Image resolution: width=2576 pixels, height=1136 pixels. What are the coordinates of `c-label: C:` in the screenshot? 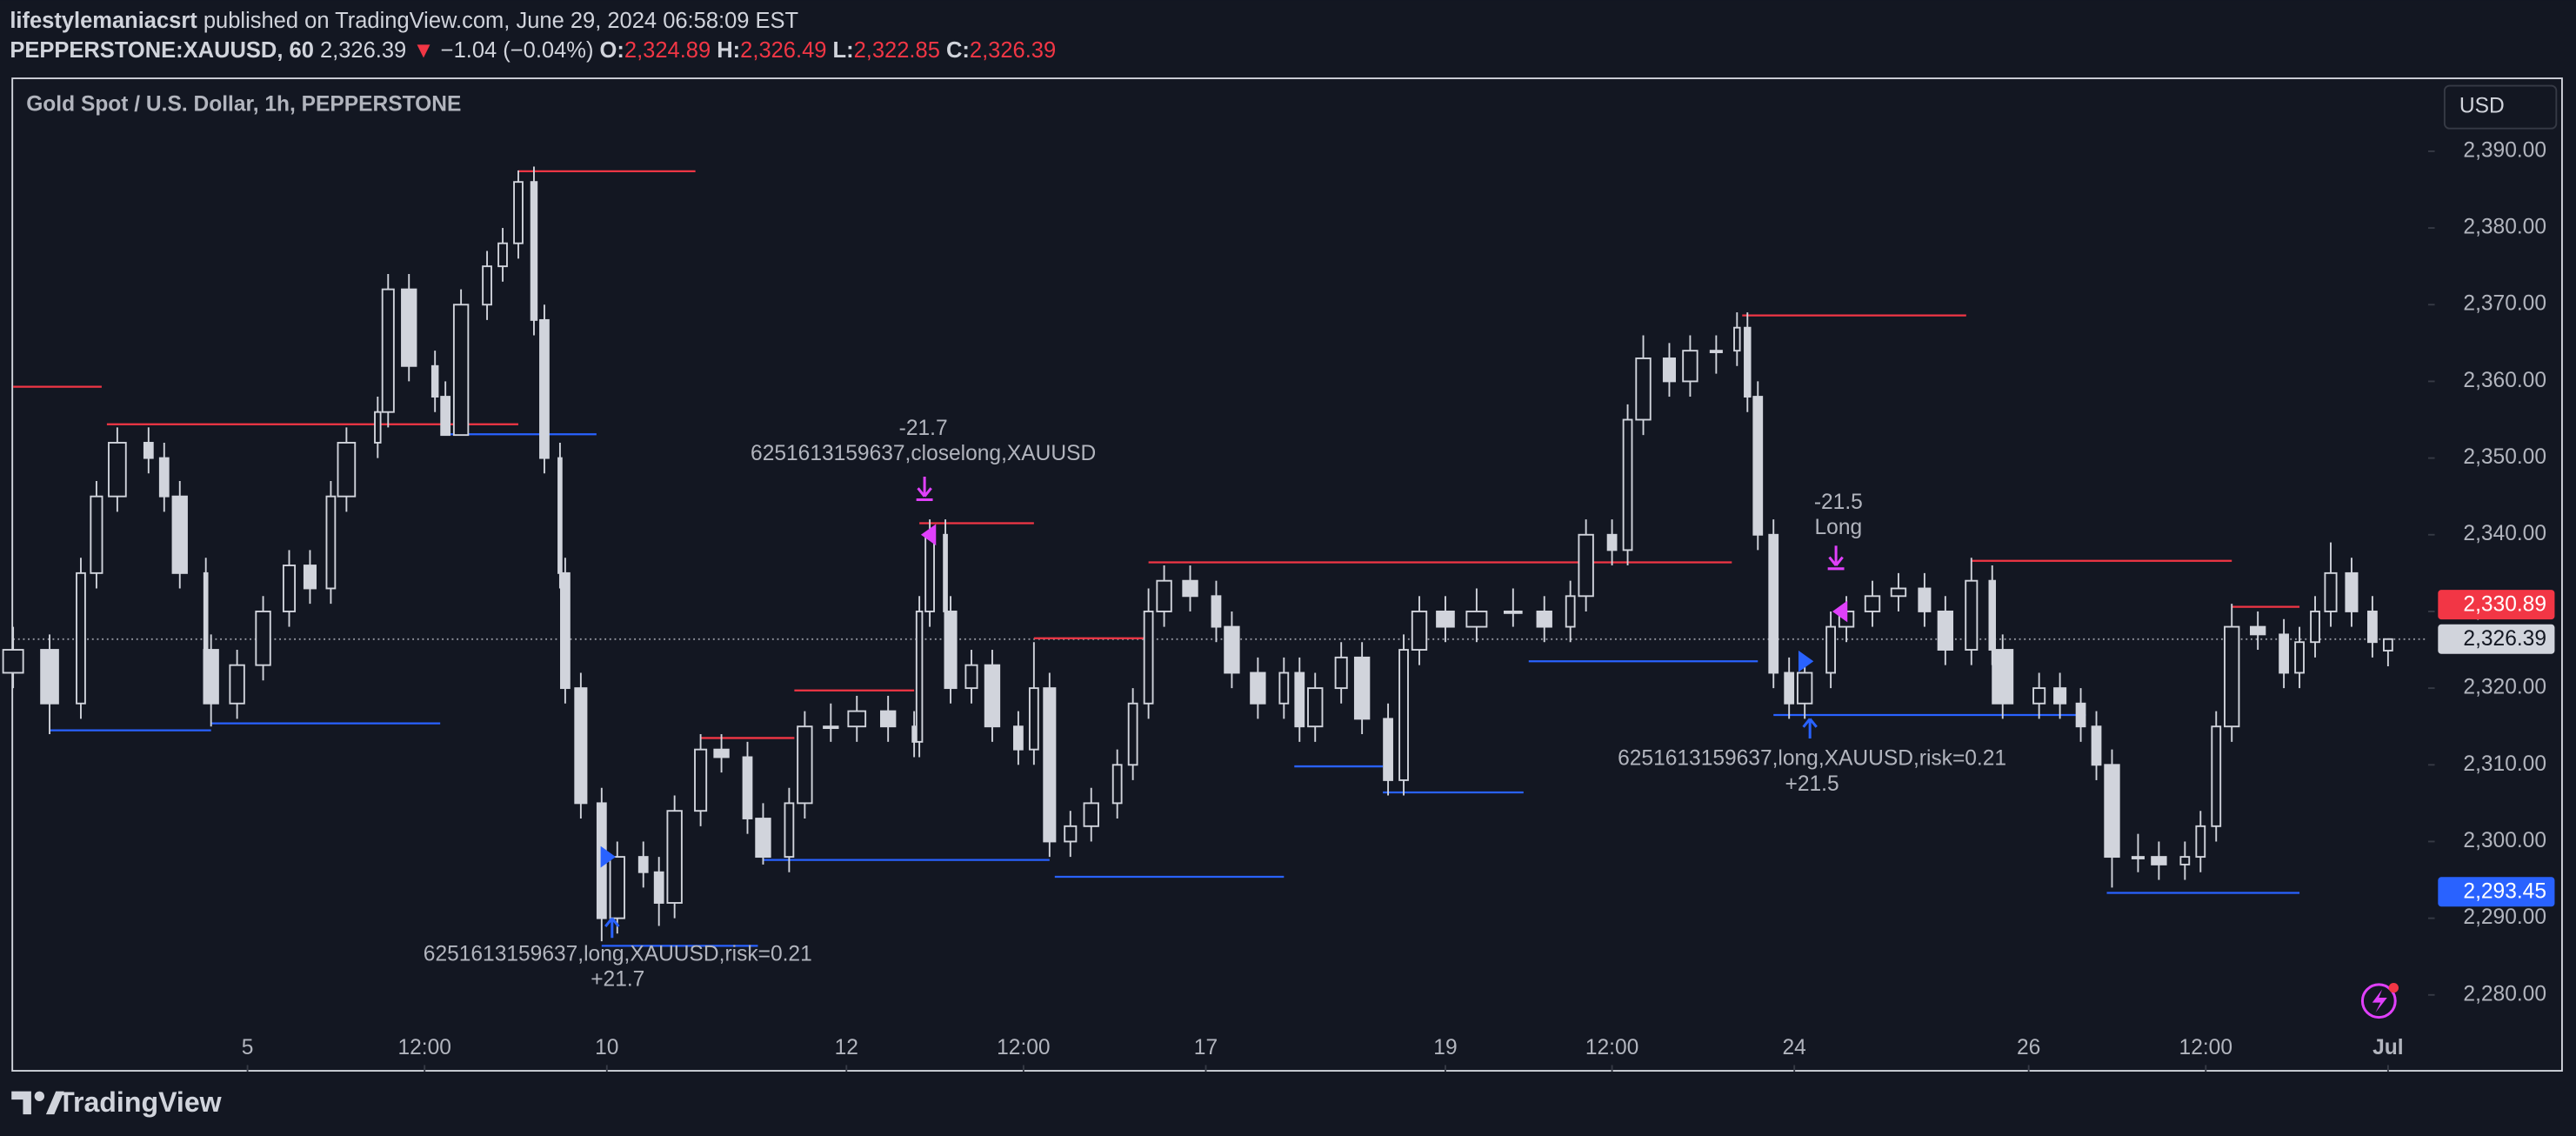 It's located at (958, 51).